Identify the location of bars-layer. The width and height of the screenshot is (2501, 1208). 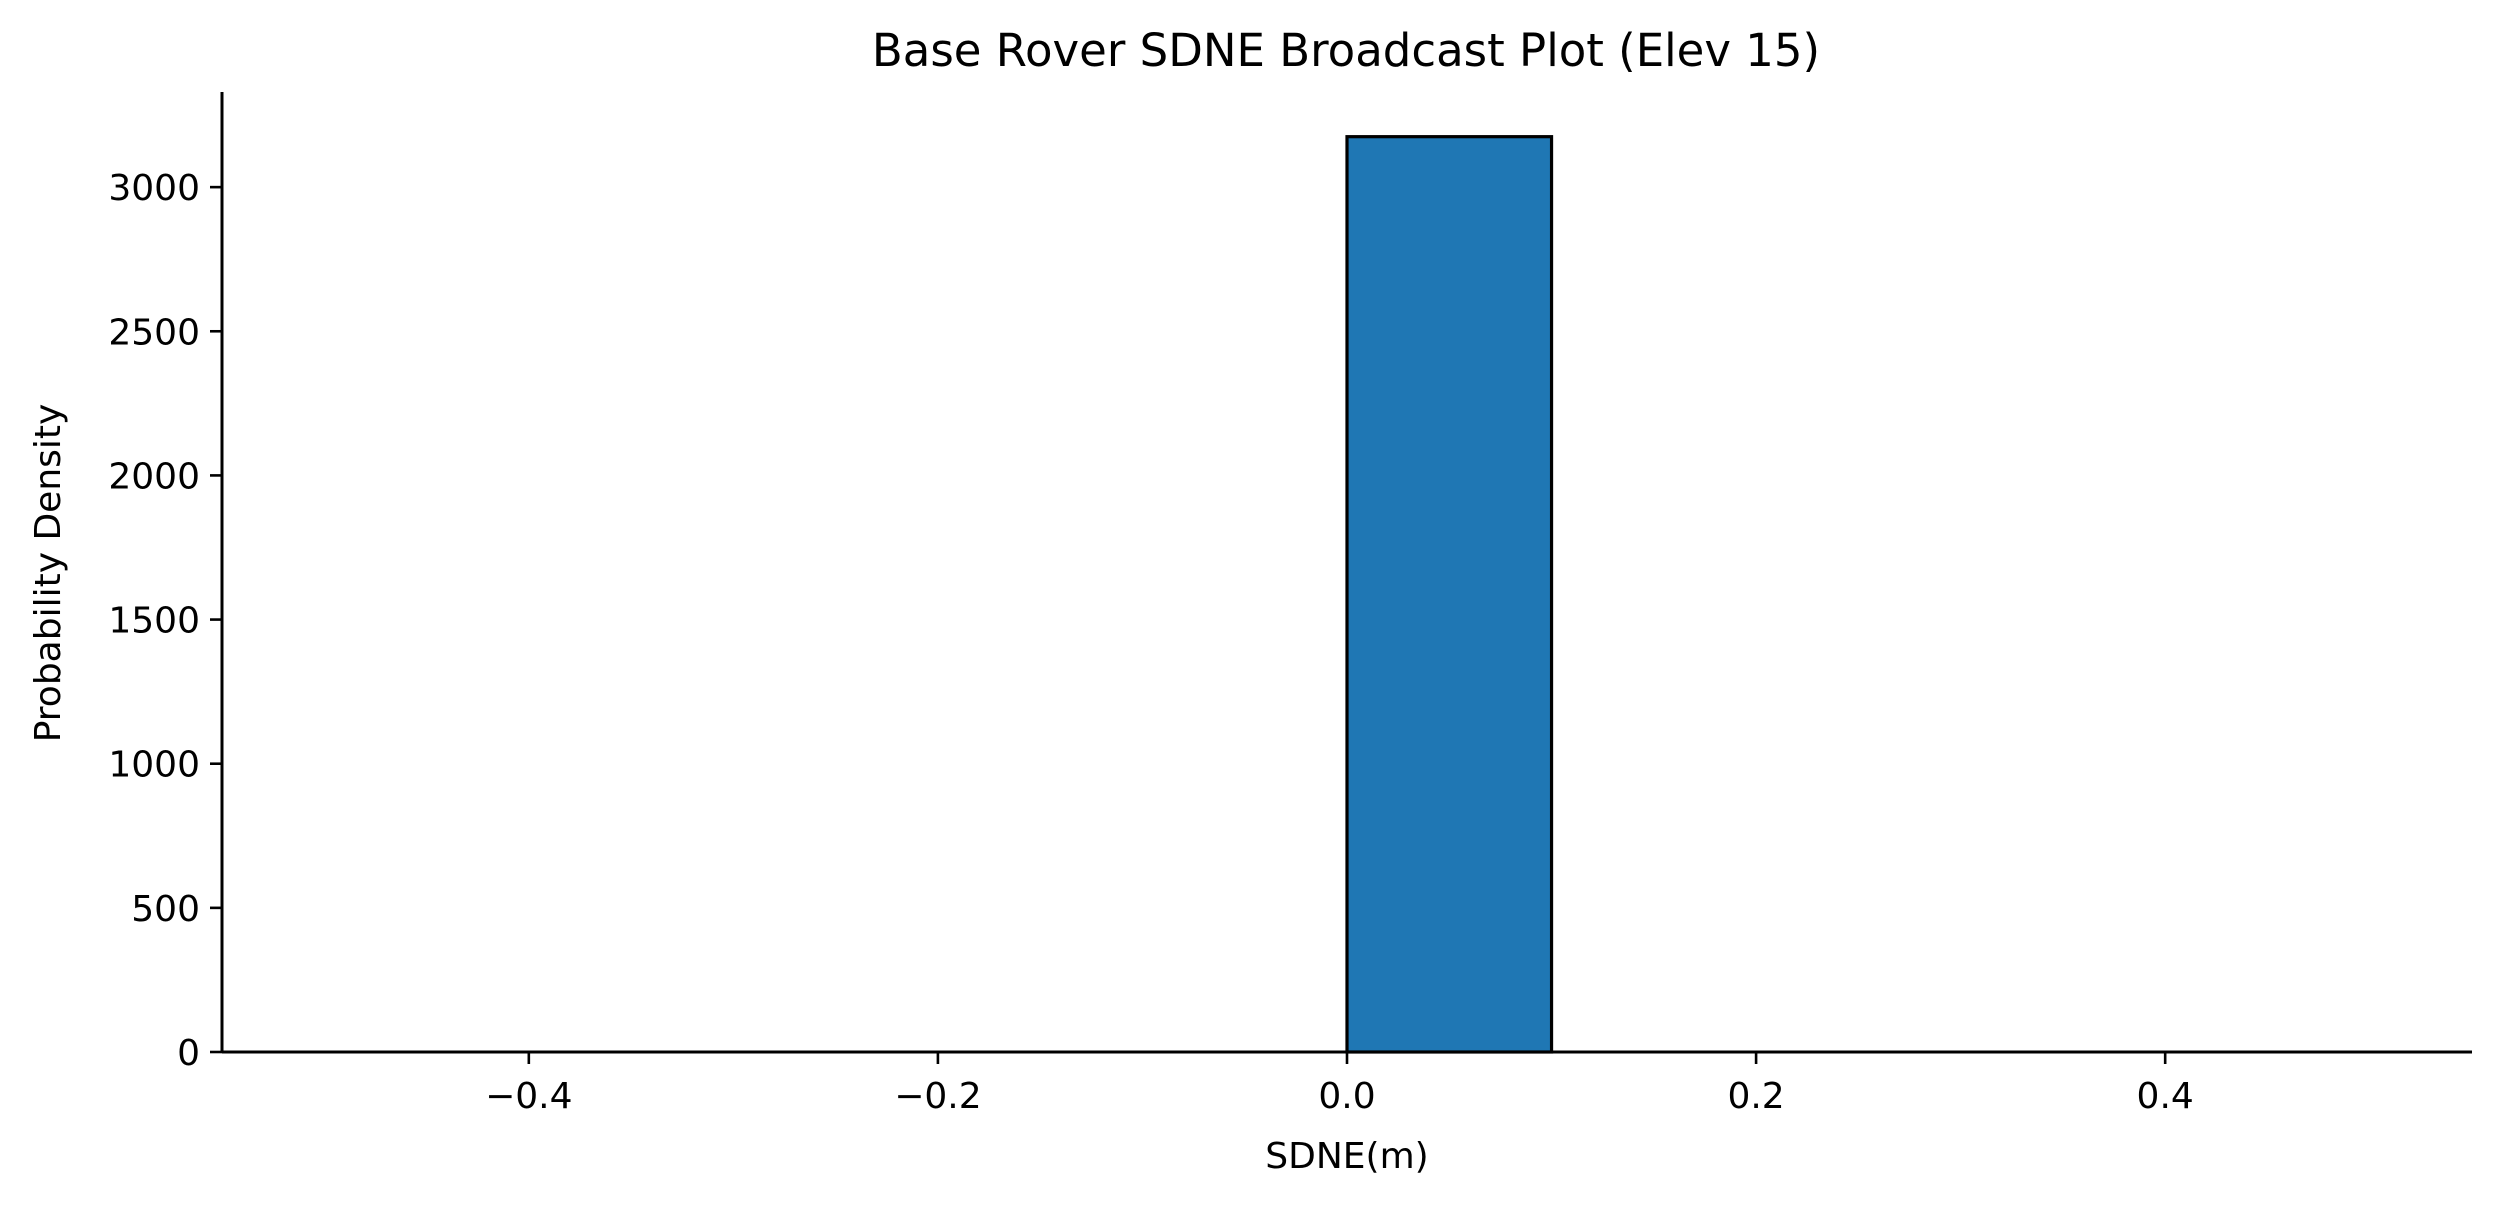
(1449, 594).